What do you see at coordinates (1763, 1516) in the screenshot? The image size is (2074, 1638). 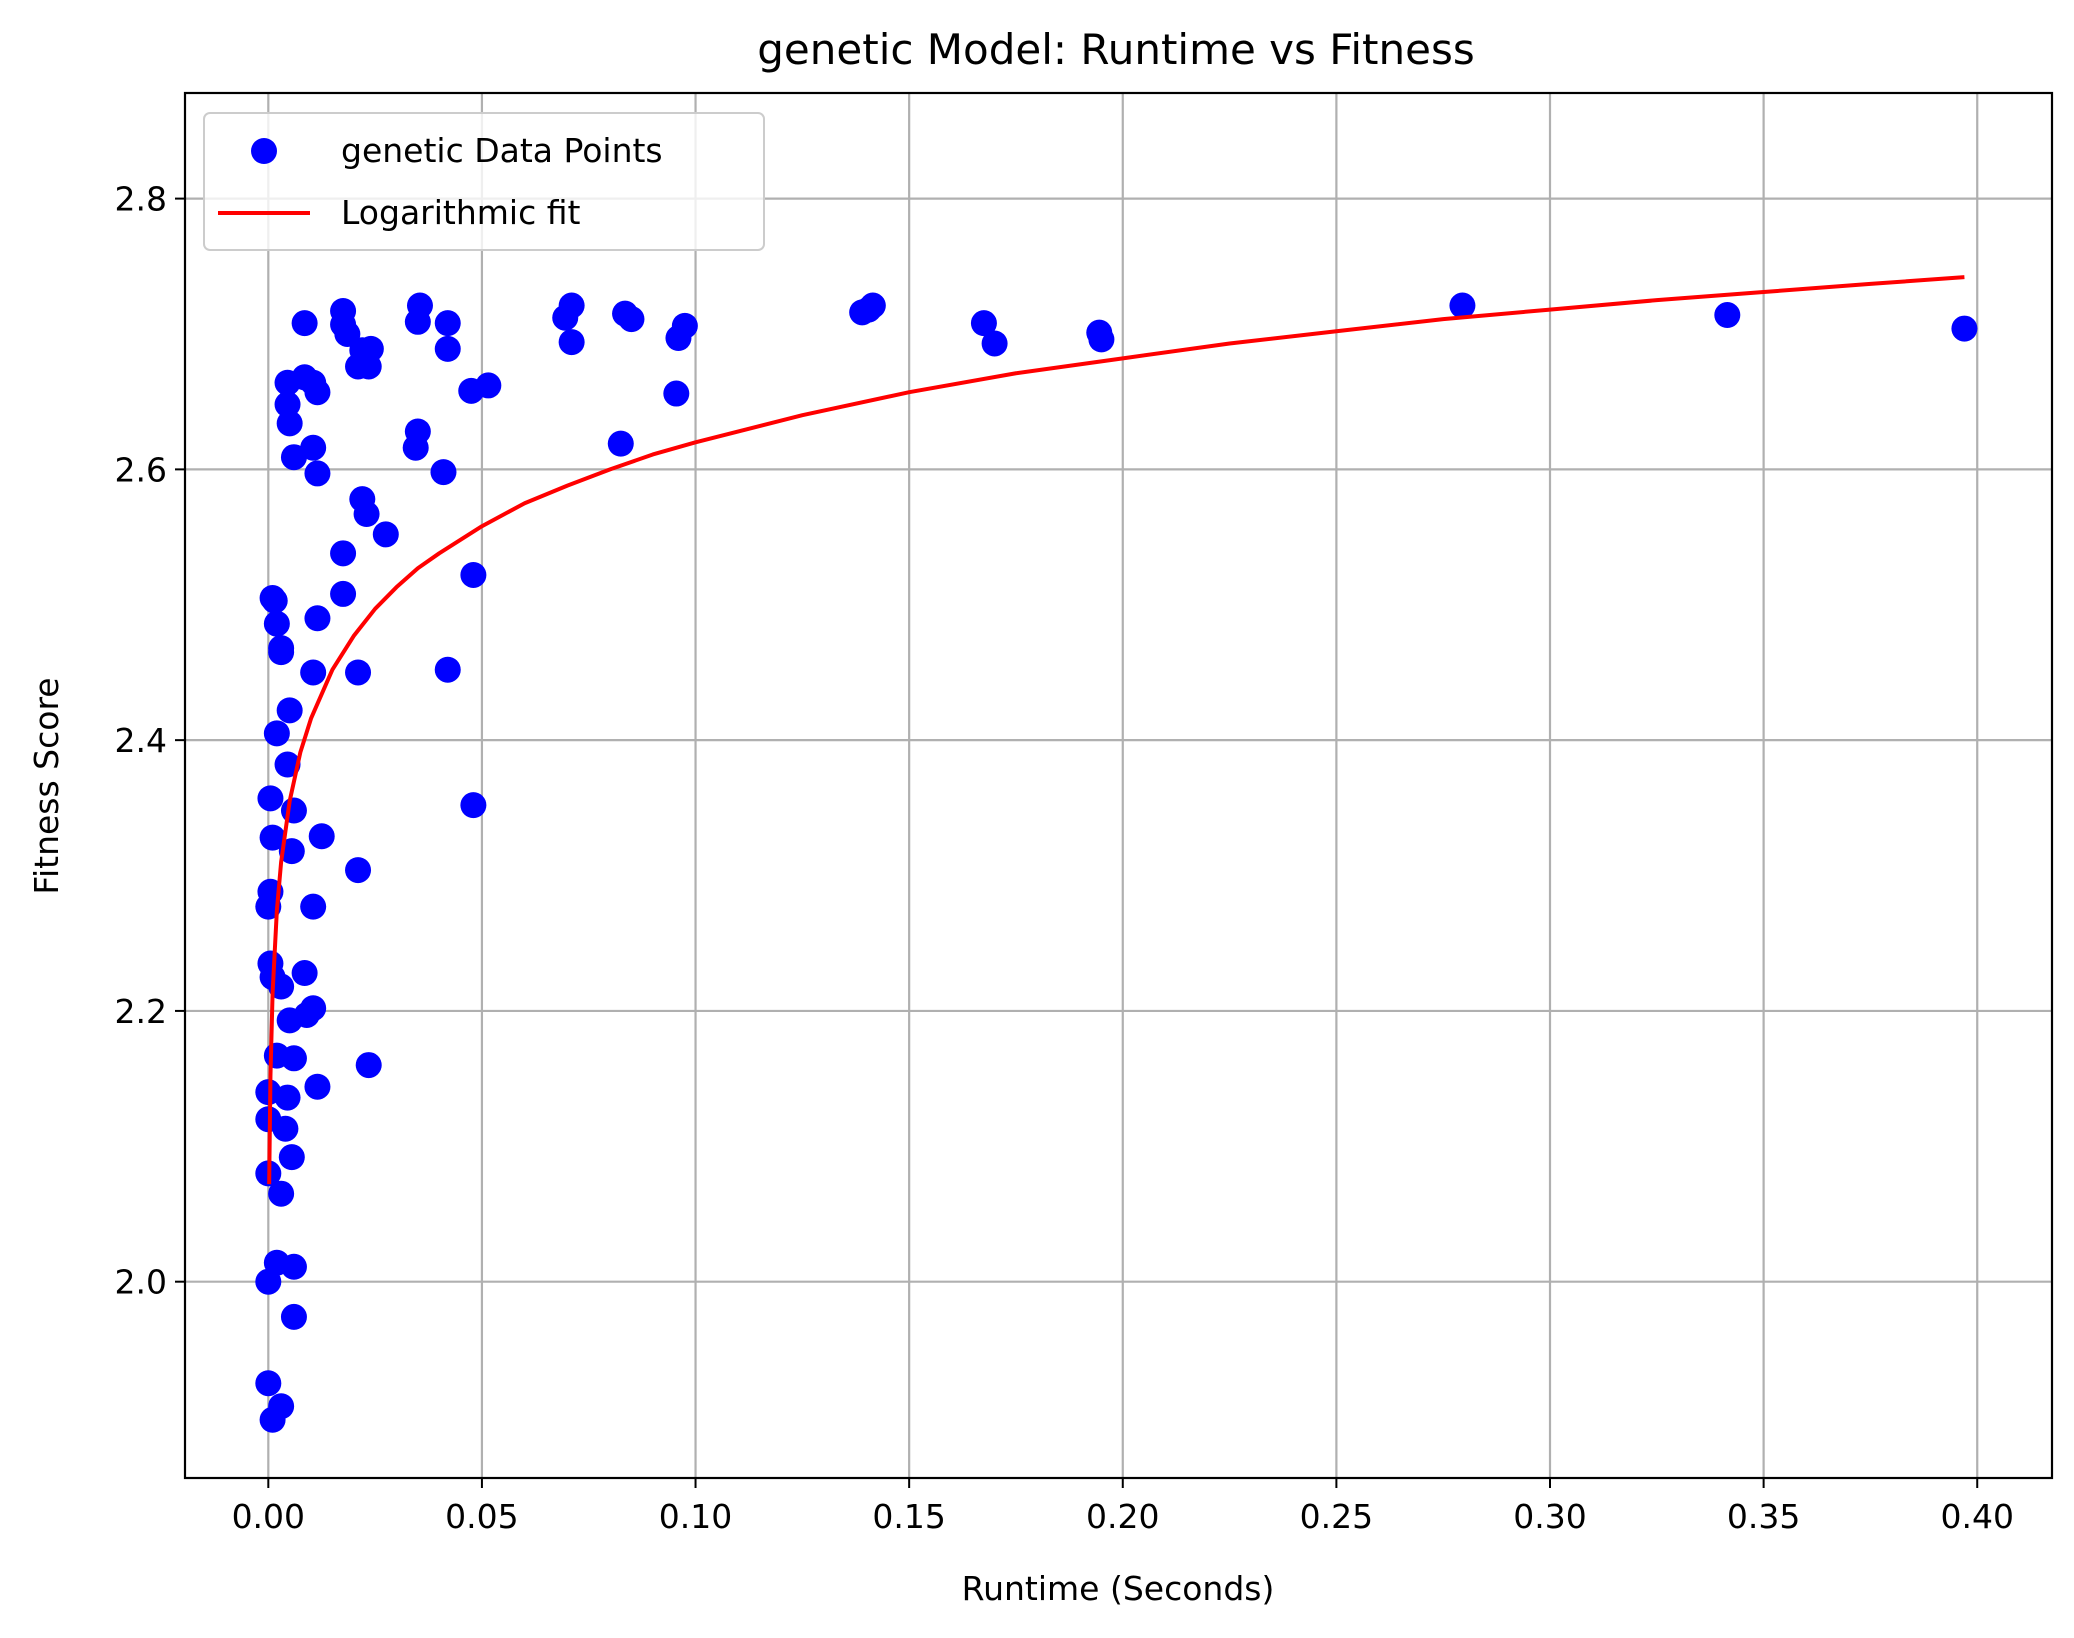 I see `x-tick-label: 0.35` at bounding box center [1763, 1516].